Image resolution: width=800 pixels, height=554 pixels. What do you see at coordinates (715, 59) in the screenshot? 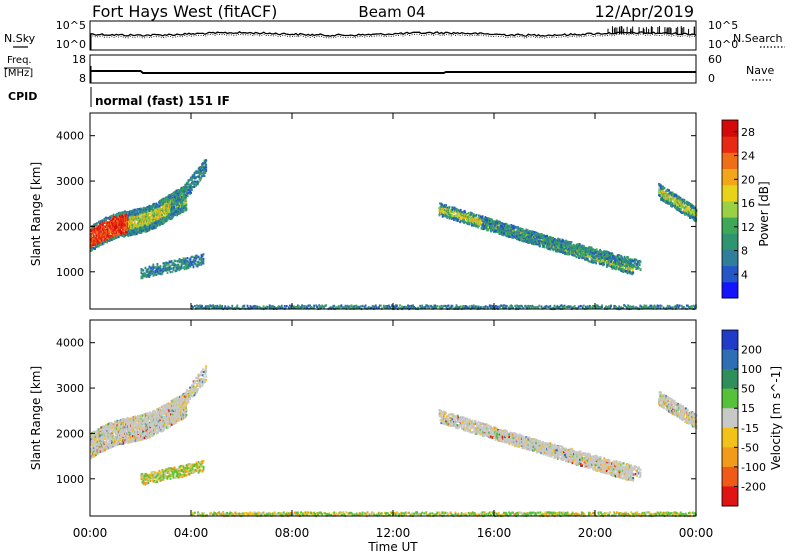
I see `nave-tick-high: 60` at bounding box center [715, 59].